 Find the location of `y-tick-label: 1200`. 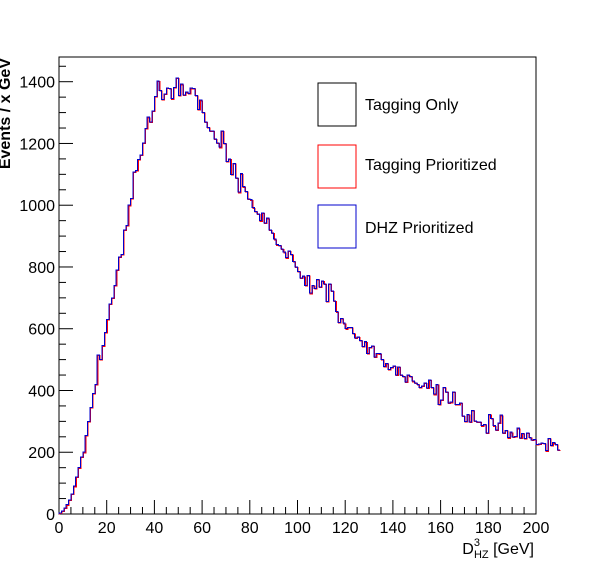

y-tick-label: 1200 is located at coordinates (37, 144).